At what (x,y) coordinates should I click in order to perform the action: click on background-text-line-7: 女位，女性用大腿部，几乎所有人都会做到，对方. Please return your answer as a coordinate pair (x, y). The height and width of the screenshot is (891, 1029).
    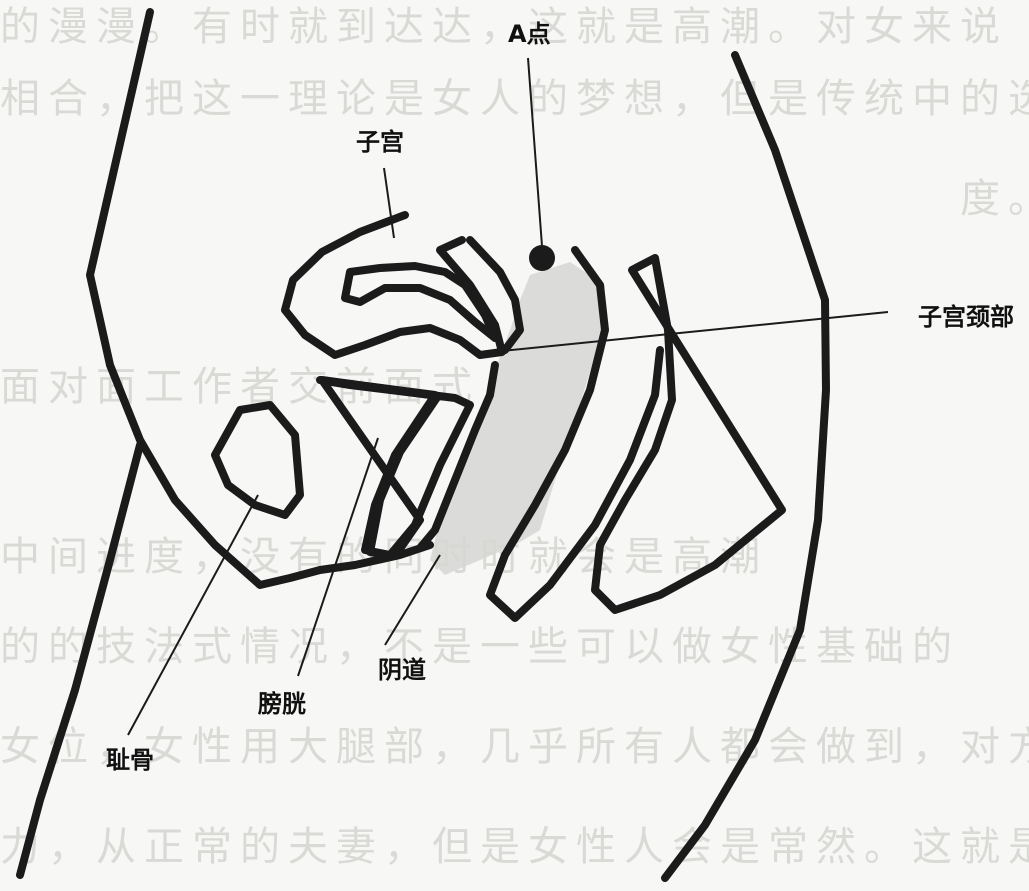
    Looking at the image, I should click on (514, 747).